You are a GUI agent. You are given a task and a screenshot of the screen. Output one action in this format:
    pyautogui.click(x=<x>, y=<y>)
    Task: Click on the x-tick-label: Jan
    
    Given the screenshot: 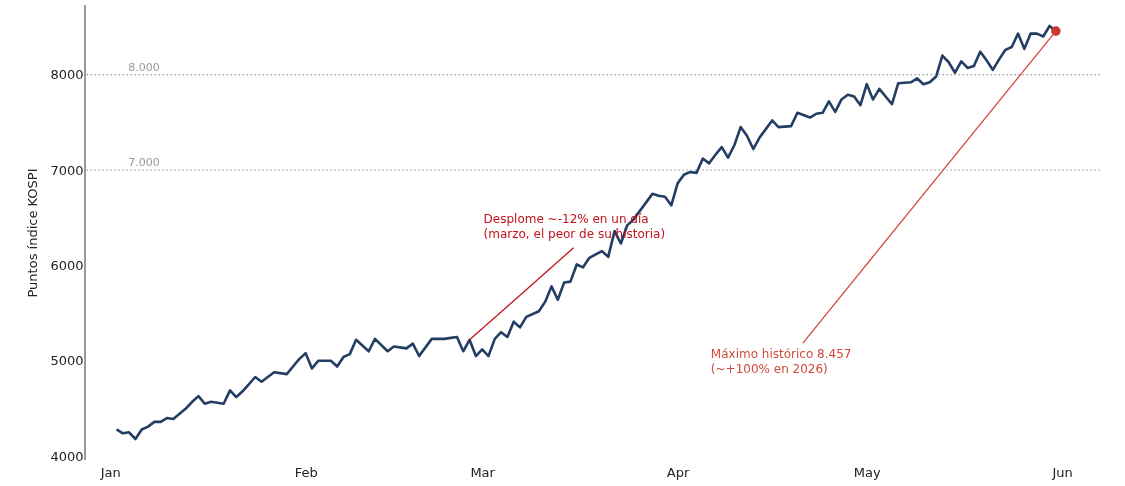 What is the action you would take?
    pyautogui.click(x=110, y=472)
    